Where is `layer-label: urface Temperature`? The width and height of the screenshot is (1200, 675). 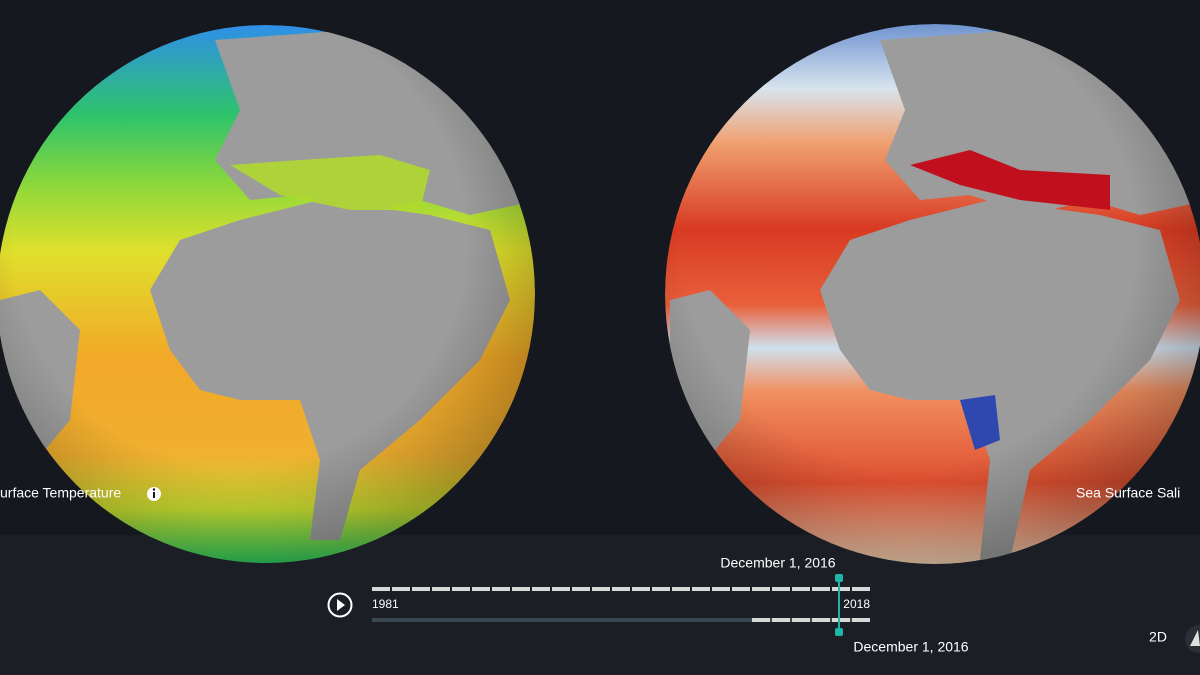
layer-label: urface Temperature is located at coordinates (60, 493).